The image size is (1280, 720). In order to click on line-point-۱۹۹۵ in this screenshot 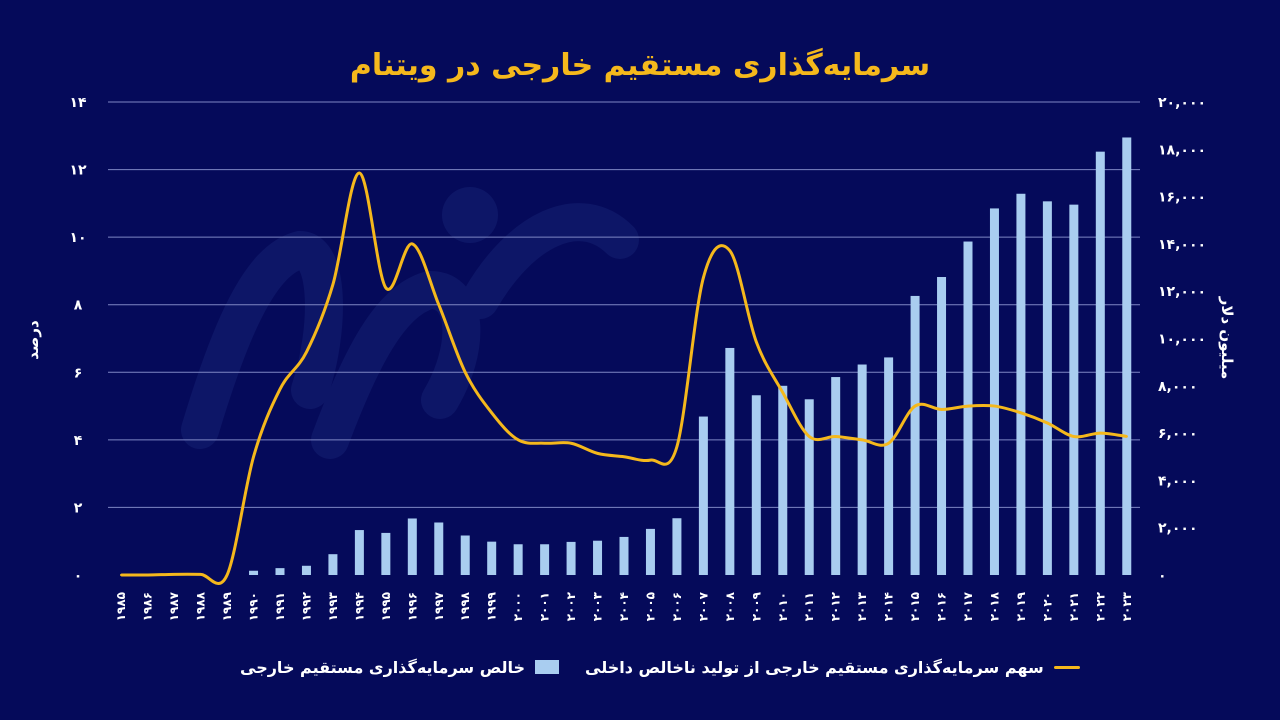, I will do `click(386, 288)`.